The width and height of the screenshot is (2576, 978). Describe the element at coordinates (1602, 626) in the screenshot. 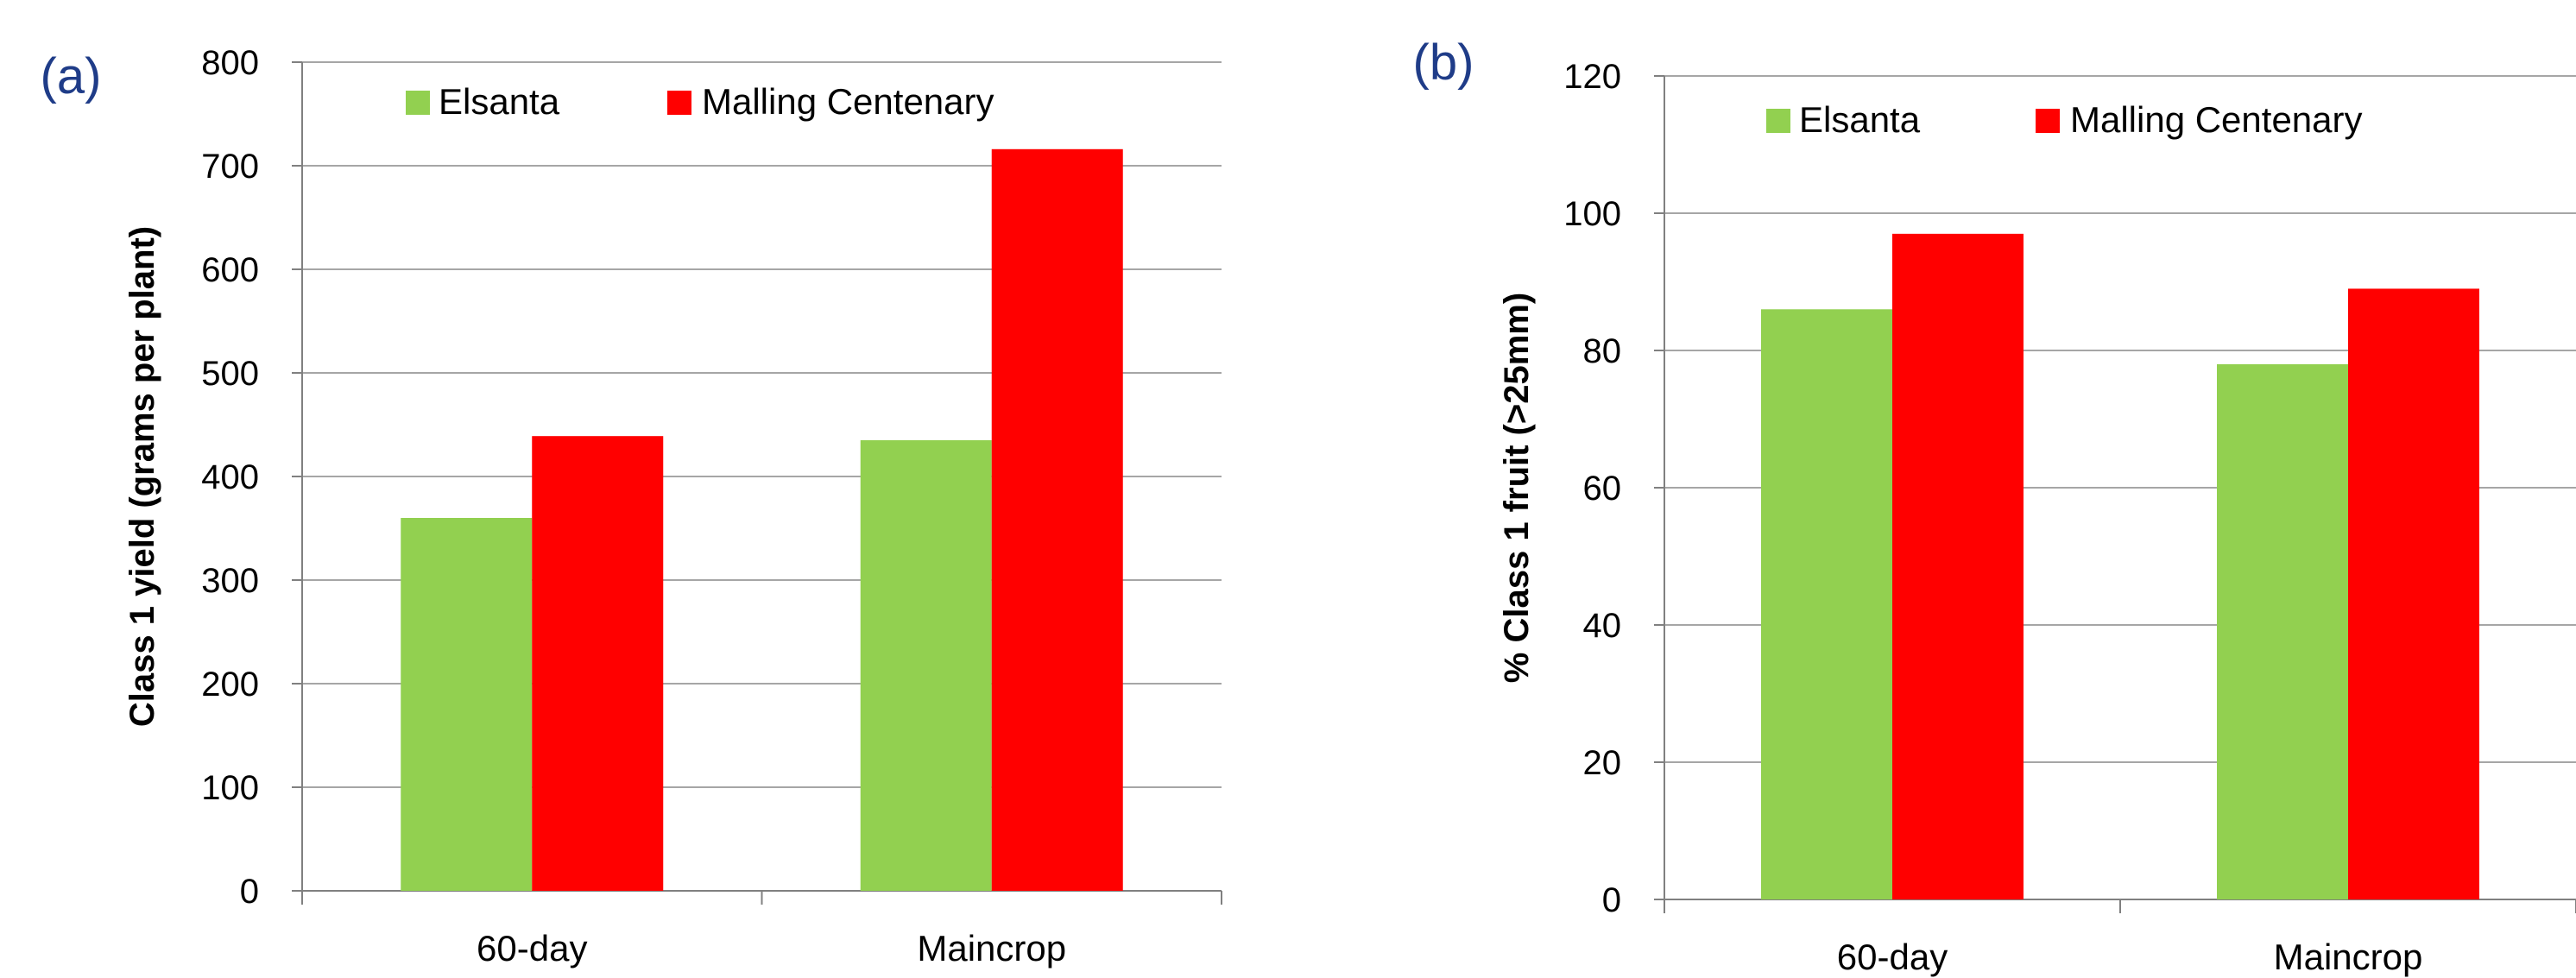

I see `y-tick-label: 40` at that location.